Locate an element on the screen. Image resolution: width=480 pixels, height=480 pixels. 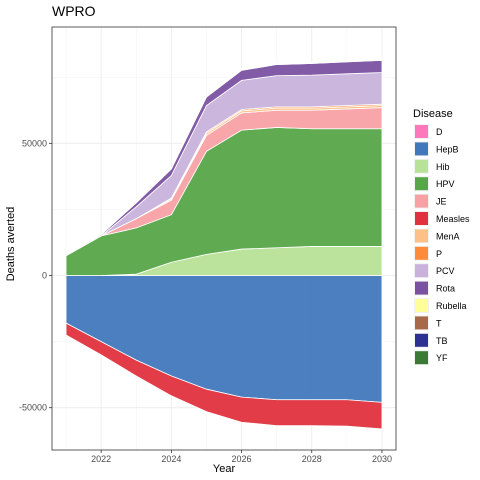
legend-title: Disease is located at coordinates (433, 114).